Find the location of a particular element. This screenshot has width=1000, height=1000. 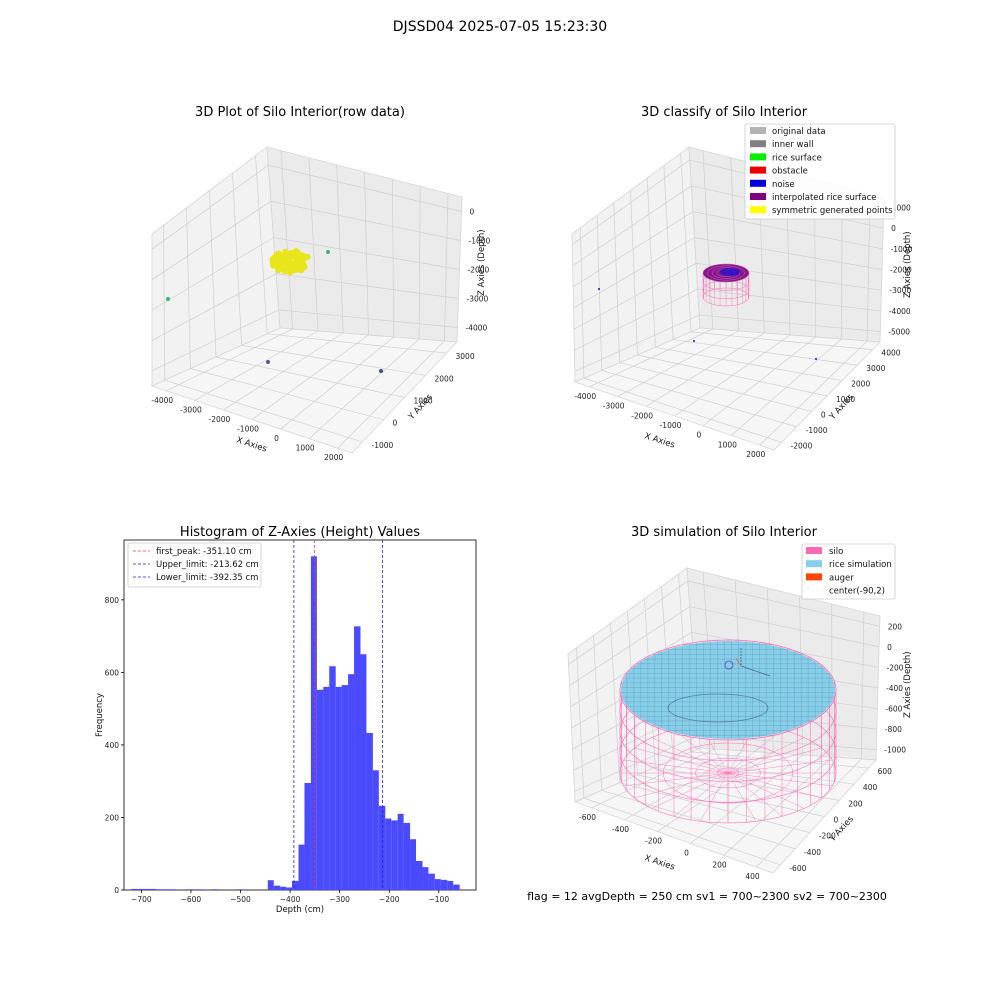

y-tick-label: -2000 is located at coordinates (802, 445).